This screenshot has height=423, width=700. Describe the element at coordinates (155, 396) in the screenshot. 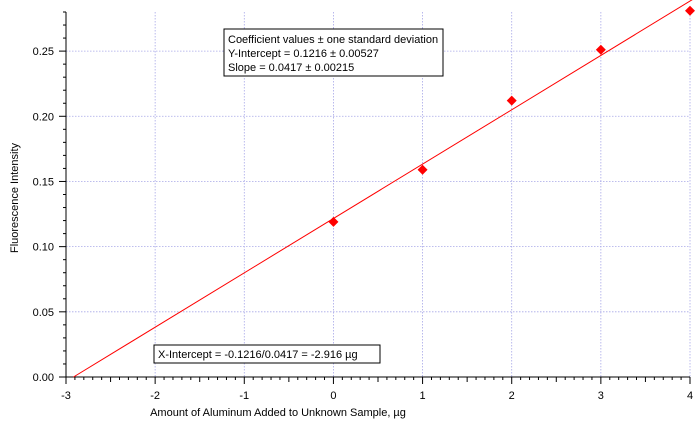

I see `x-tick-label: -2` at that location.